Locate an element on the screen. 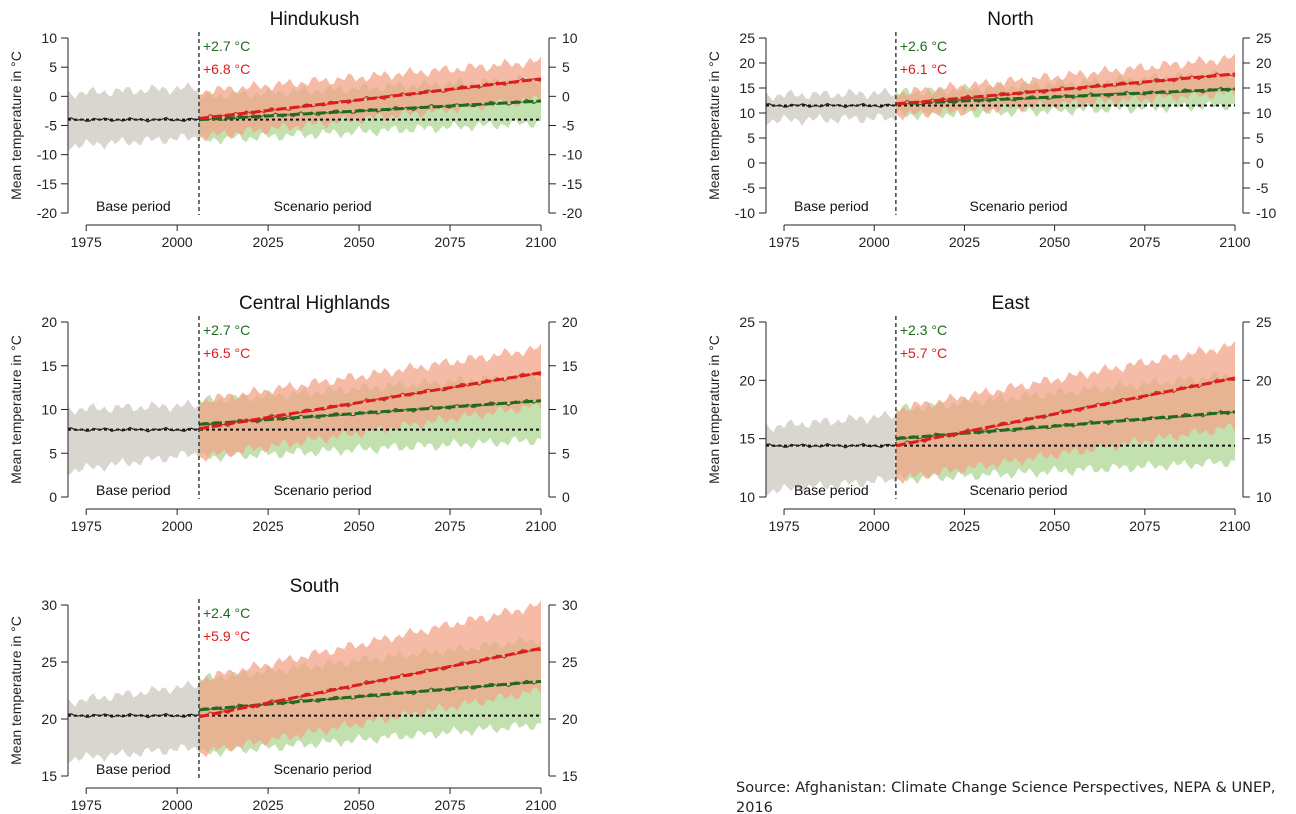 The width and height of the screenshot is (1296, 814). y-tick-label-right: -5 is located at coordinates (1262, 188).